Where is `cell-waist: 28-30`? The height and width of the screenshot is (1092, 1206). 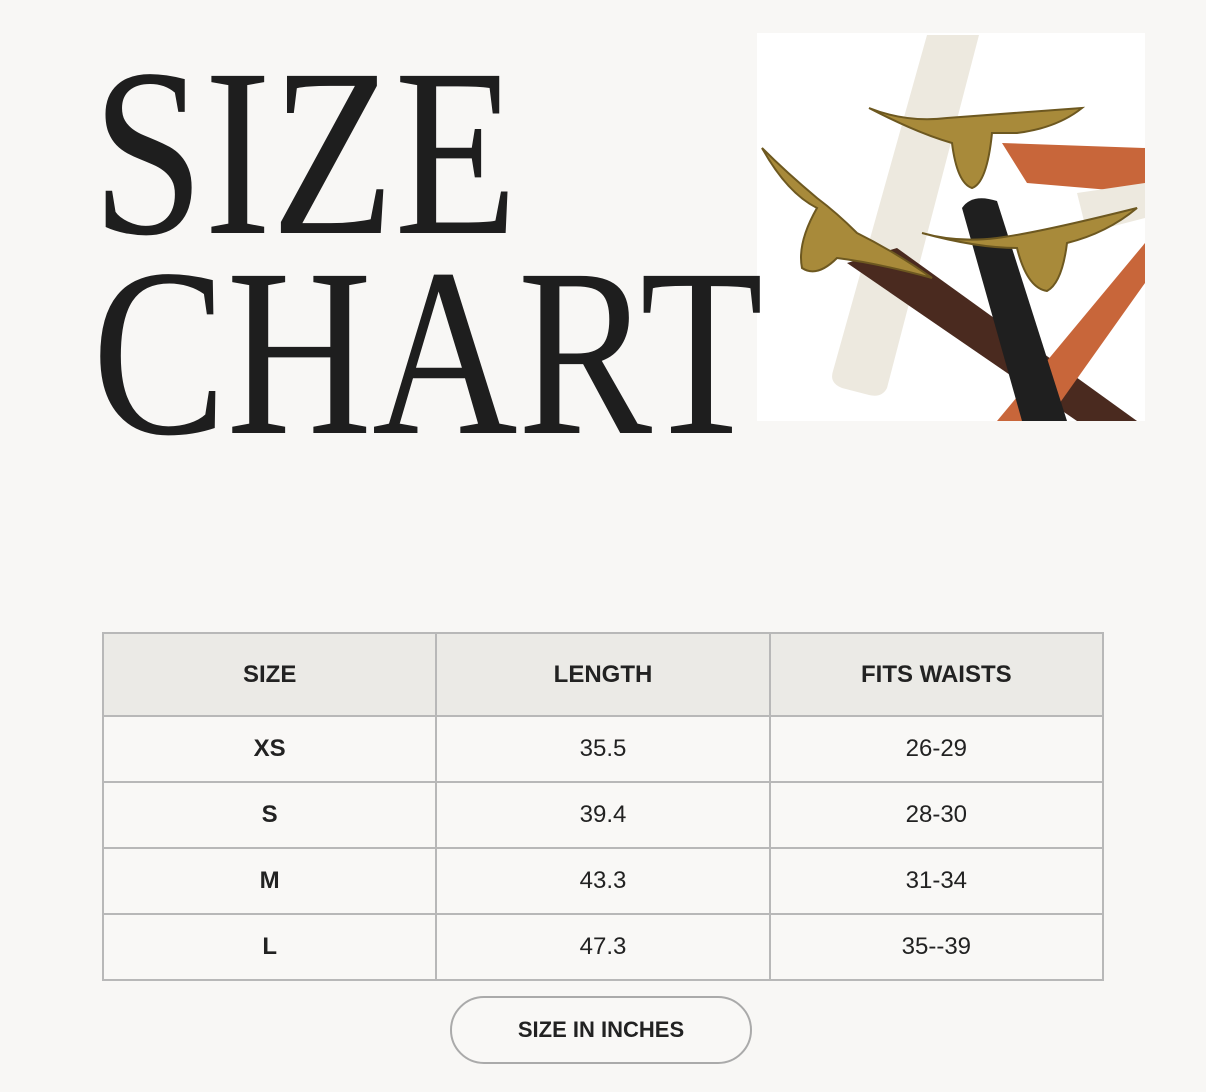
cell-waist: 28-30 is located at coordinates (936, 815).